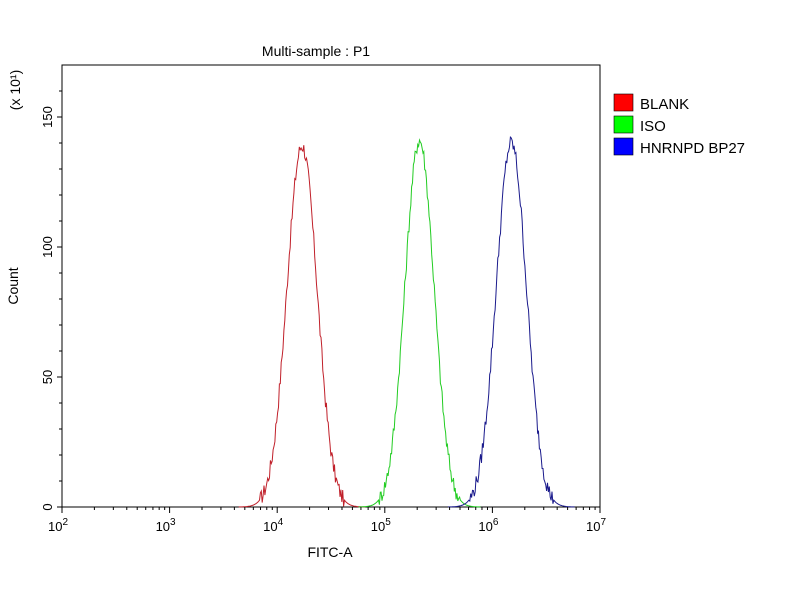  I want to click on legend-label: ISO, so click(653, 126).